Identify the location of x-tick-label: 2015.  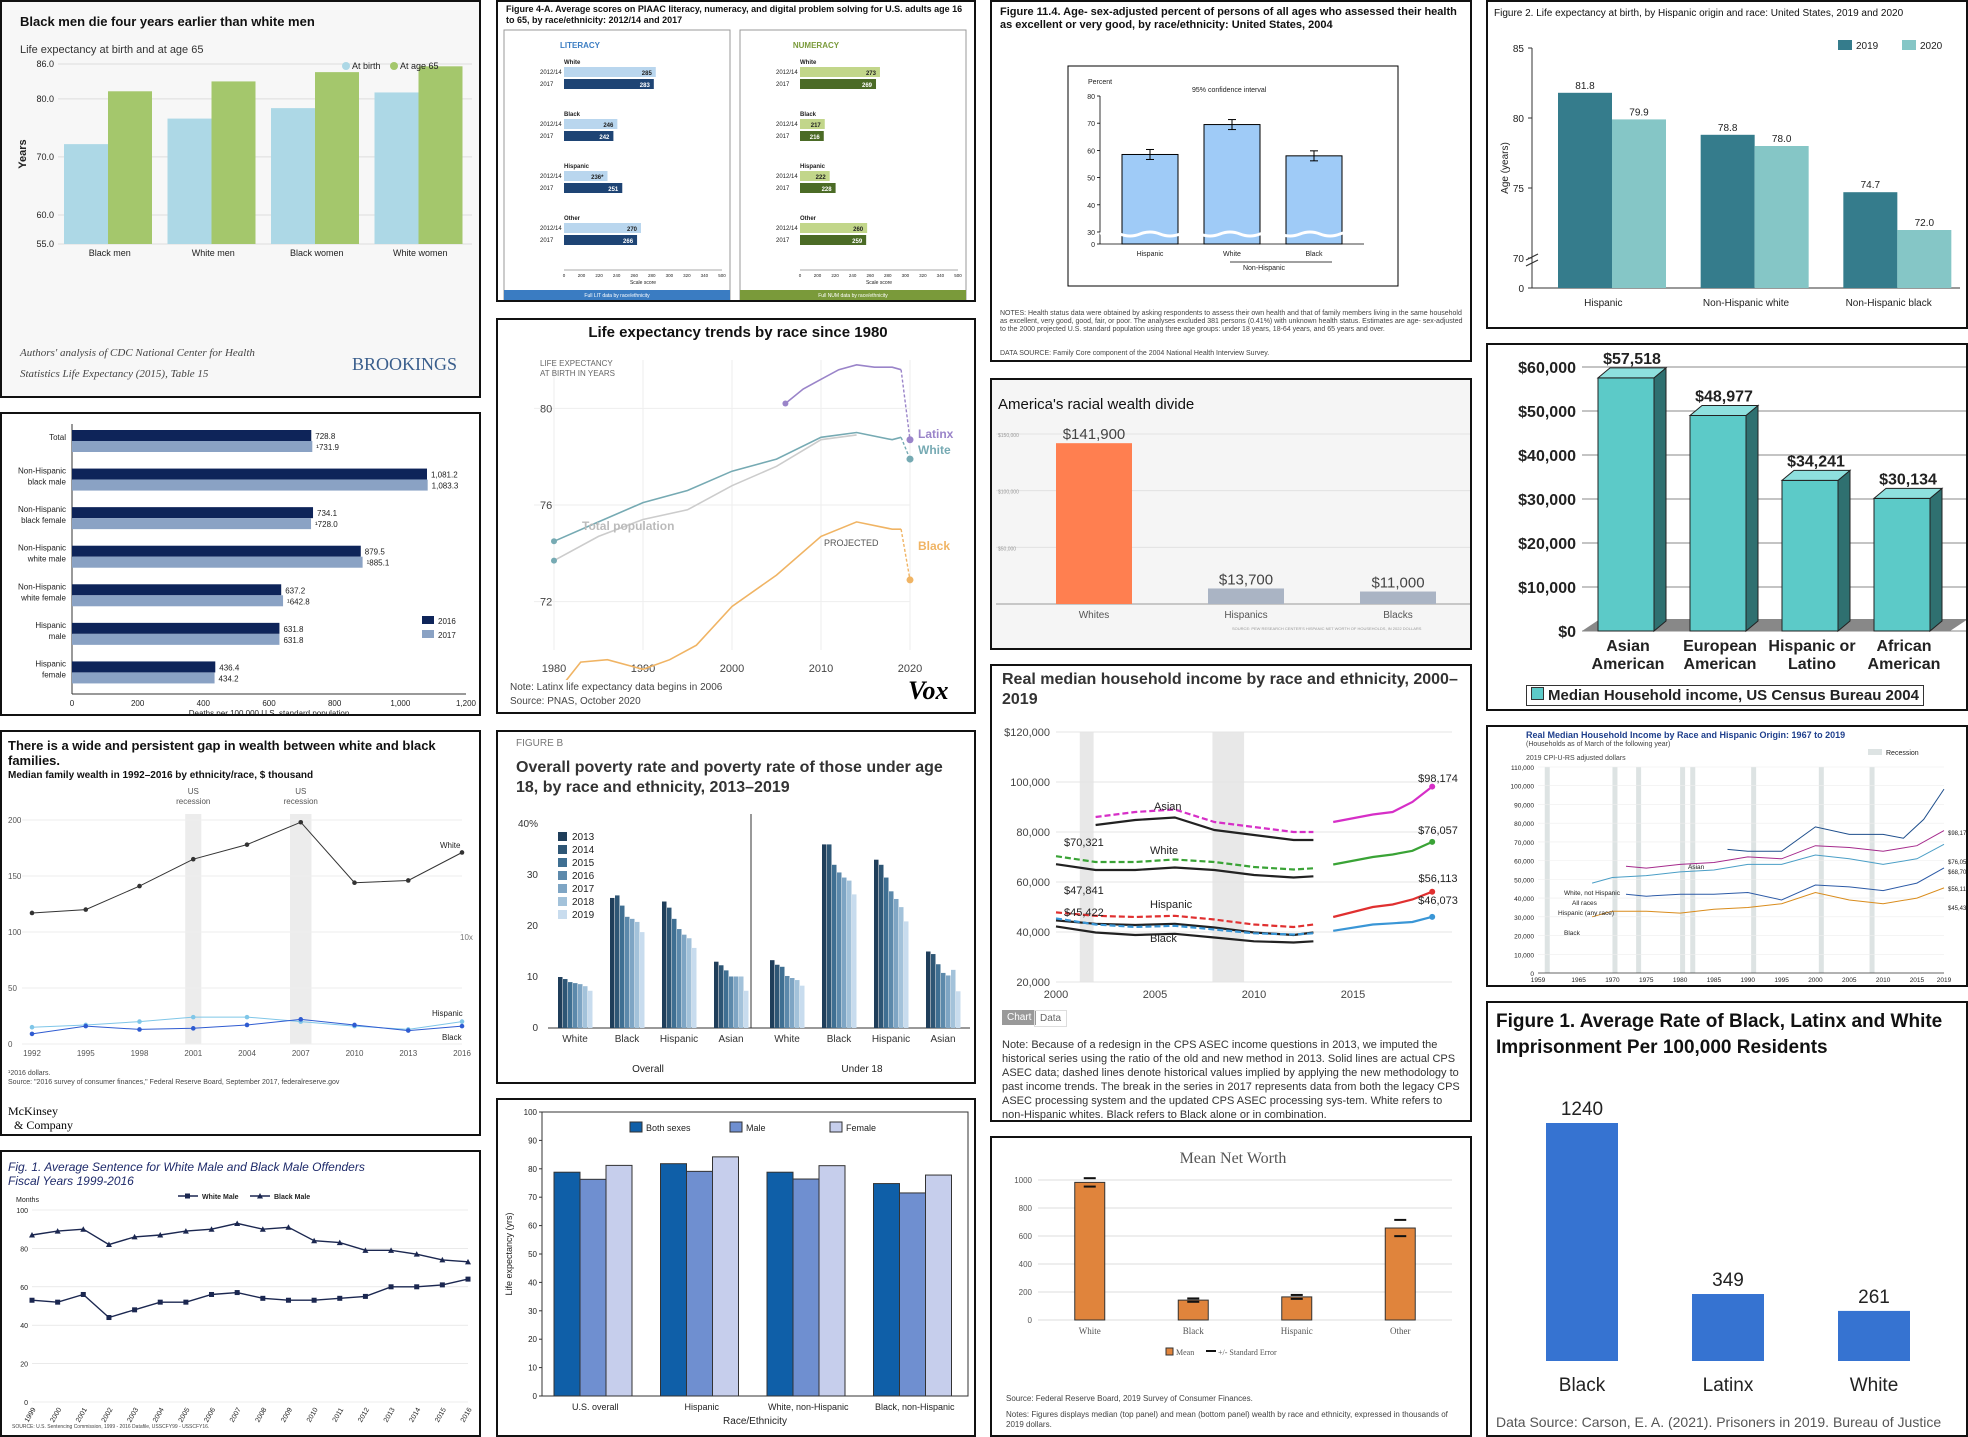
(441, 1415).